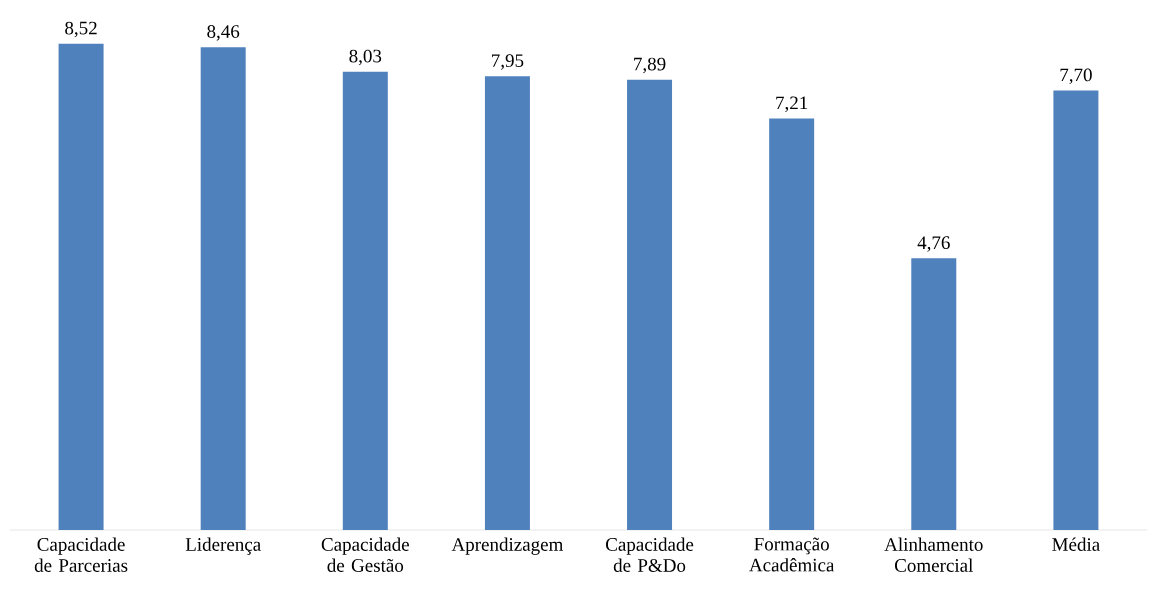 The image size is (1157, 601). Describe the element at coordinates (792, 554) in the screenshot. I see `x-tick-label: Formação Acadêmica` at that location.